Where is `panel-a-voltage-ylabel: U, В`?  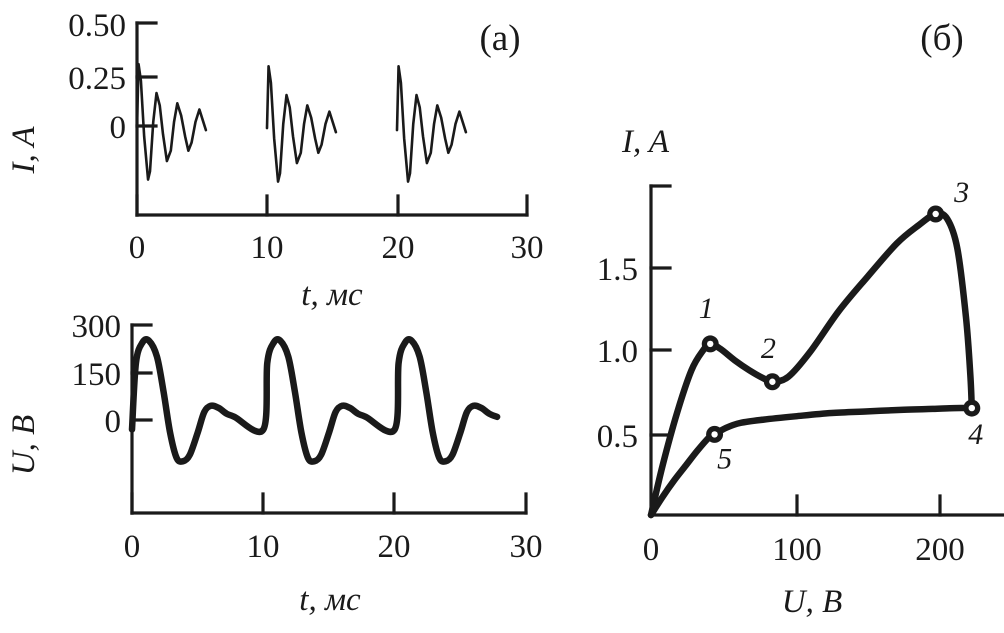 panel-a-voltage-ylabel: U, В is located at coordinates (24, 445).